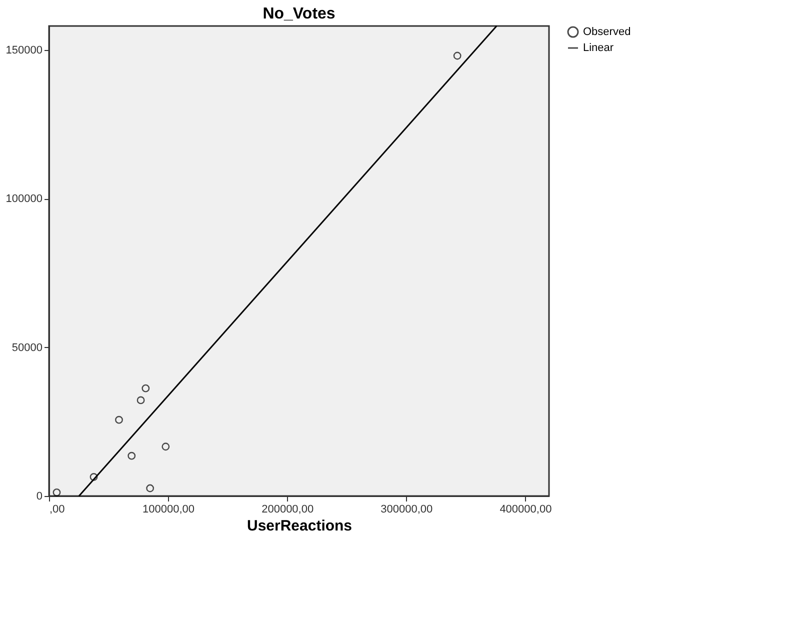 The image size is (787, 638). Describe the element at coordinates (27, 348) in the screenshot. I see `y-tick-label: 50000` at that location.